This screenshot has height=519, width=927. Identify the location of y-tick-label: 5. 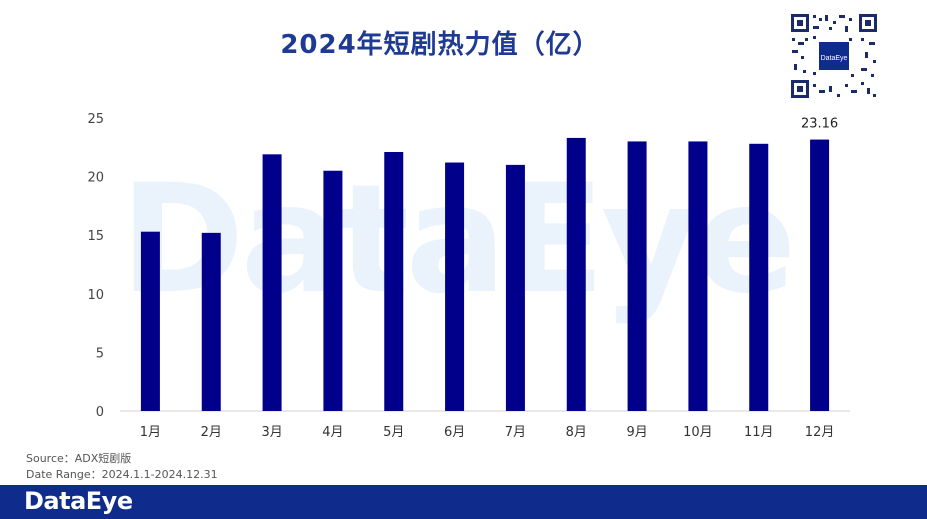
(100, 353).